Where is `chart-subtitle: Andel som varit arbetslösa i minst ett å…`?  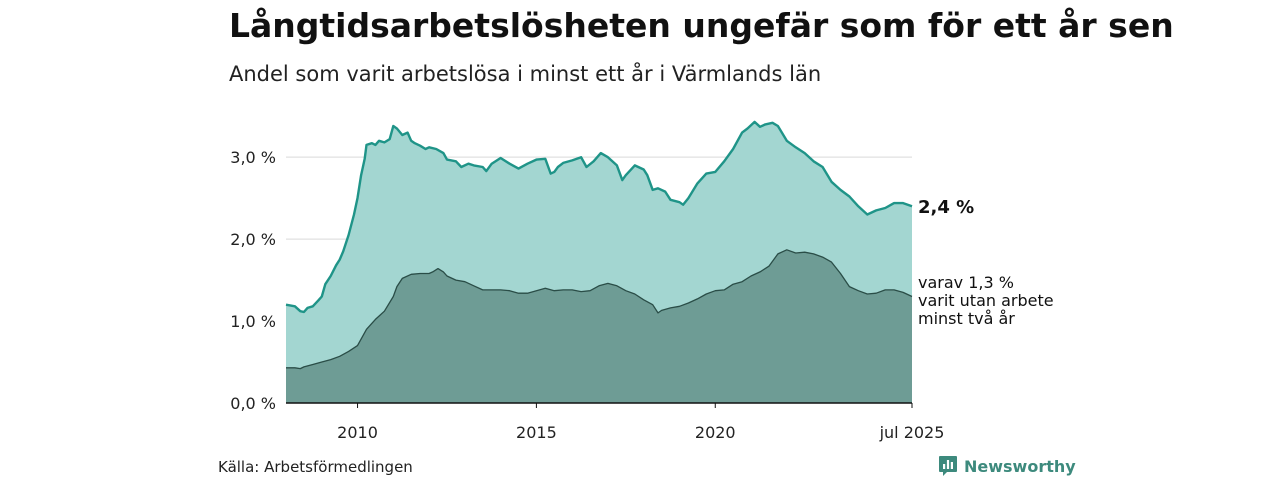 chart-subtitle: Andel som varit arbetslösa i minst ett å… is located at coordinates (525, 74).